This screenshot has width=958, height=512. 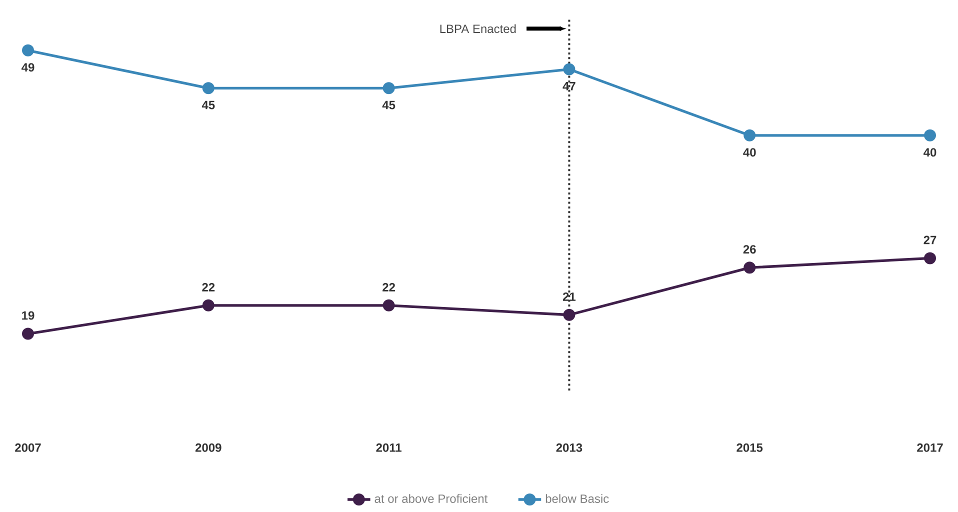 What do you see at coordinates (577, 498) in the screenshot?
I see `legend-label: below Basic` at bounding box center [577, 498].